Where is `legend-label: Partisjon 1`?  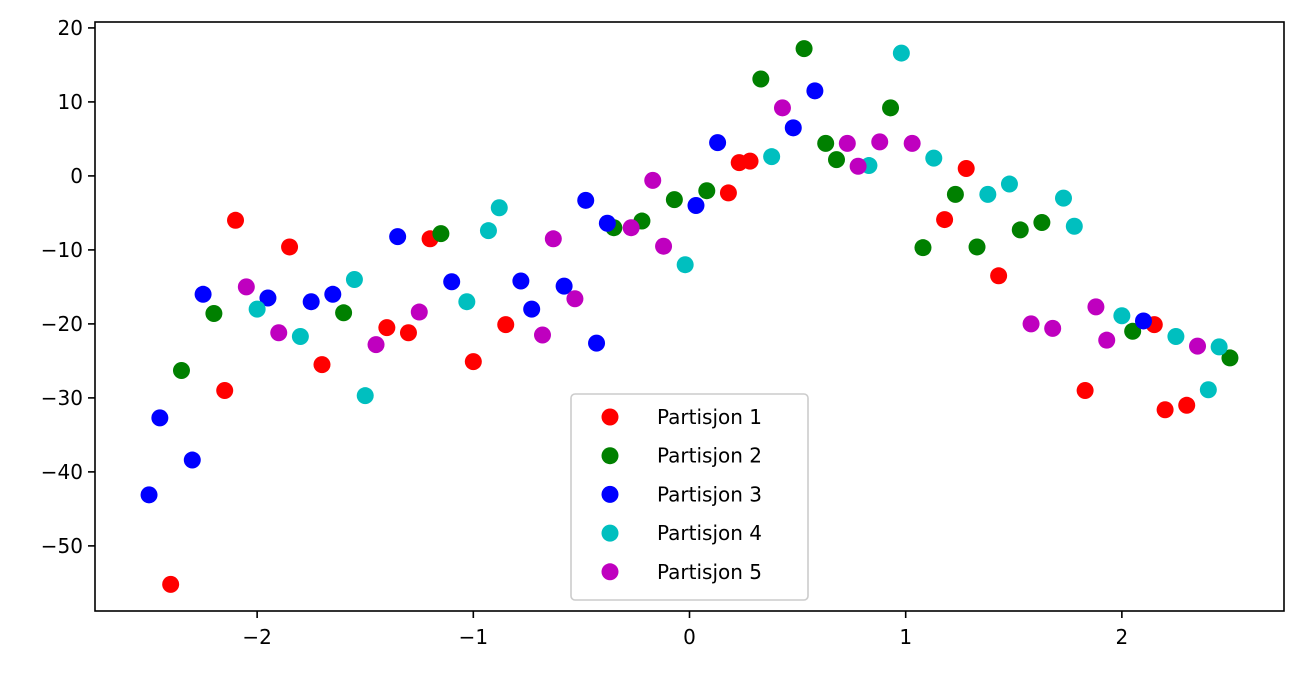
legend-label: Partisjon 1 is located at coordinates (709, 417).